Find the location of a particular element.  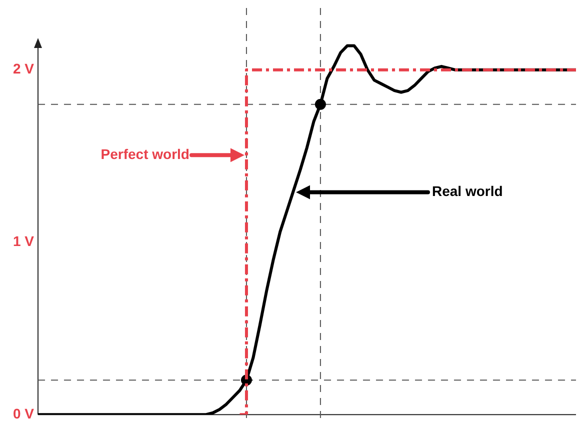

y-tick-label: 0 V is located at coordinates (23, 413).